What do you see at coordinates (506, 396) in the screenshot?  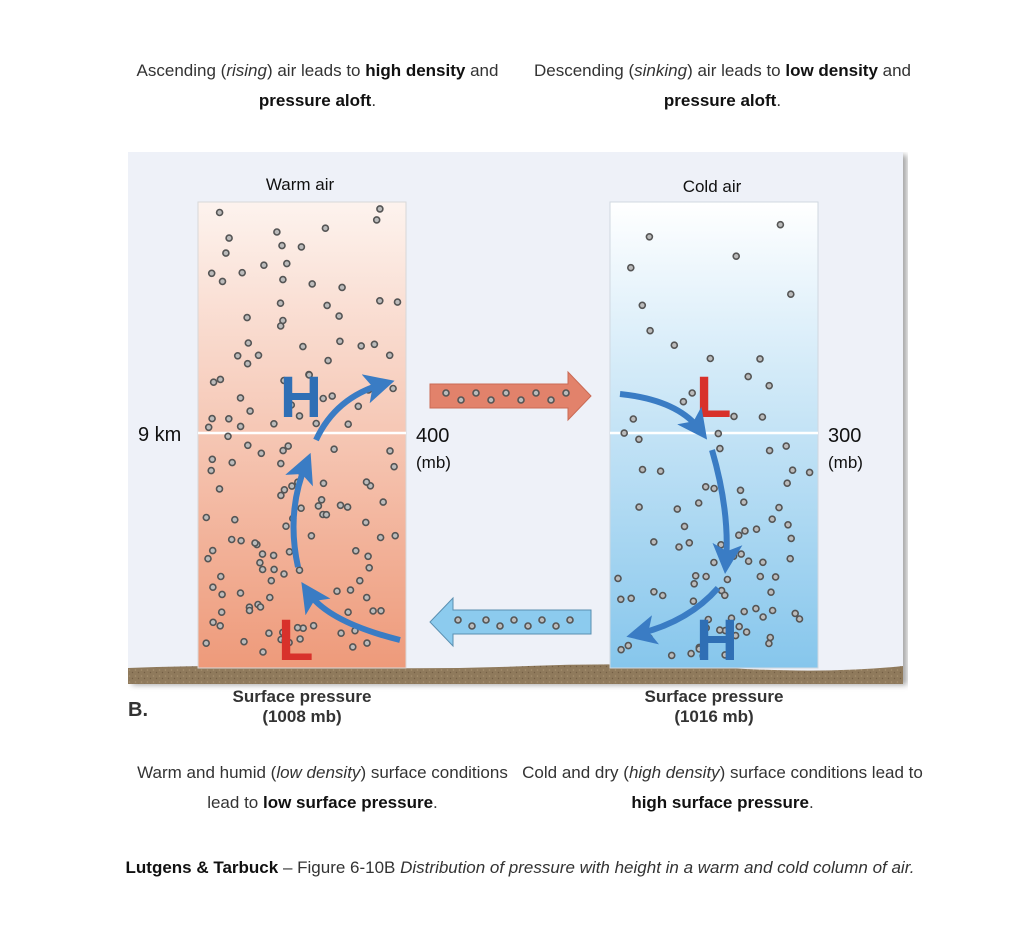 I see `upper-arrow-molecules` at bounding box center [506, 396].